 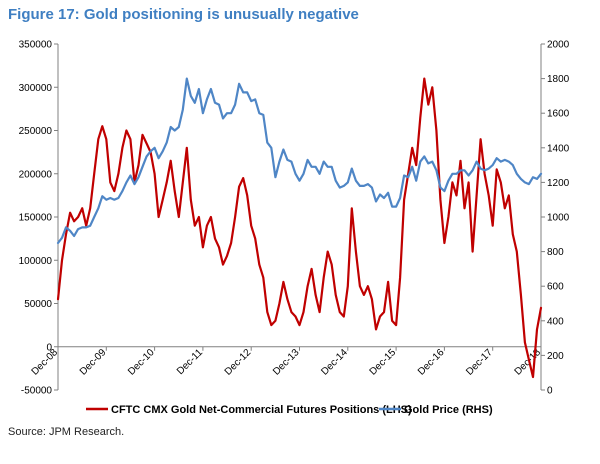 I want to click on left-tick-label: 300000, so click(x=36, y=88).